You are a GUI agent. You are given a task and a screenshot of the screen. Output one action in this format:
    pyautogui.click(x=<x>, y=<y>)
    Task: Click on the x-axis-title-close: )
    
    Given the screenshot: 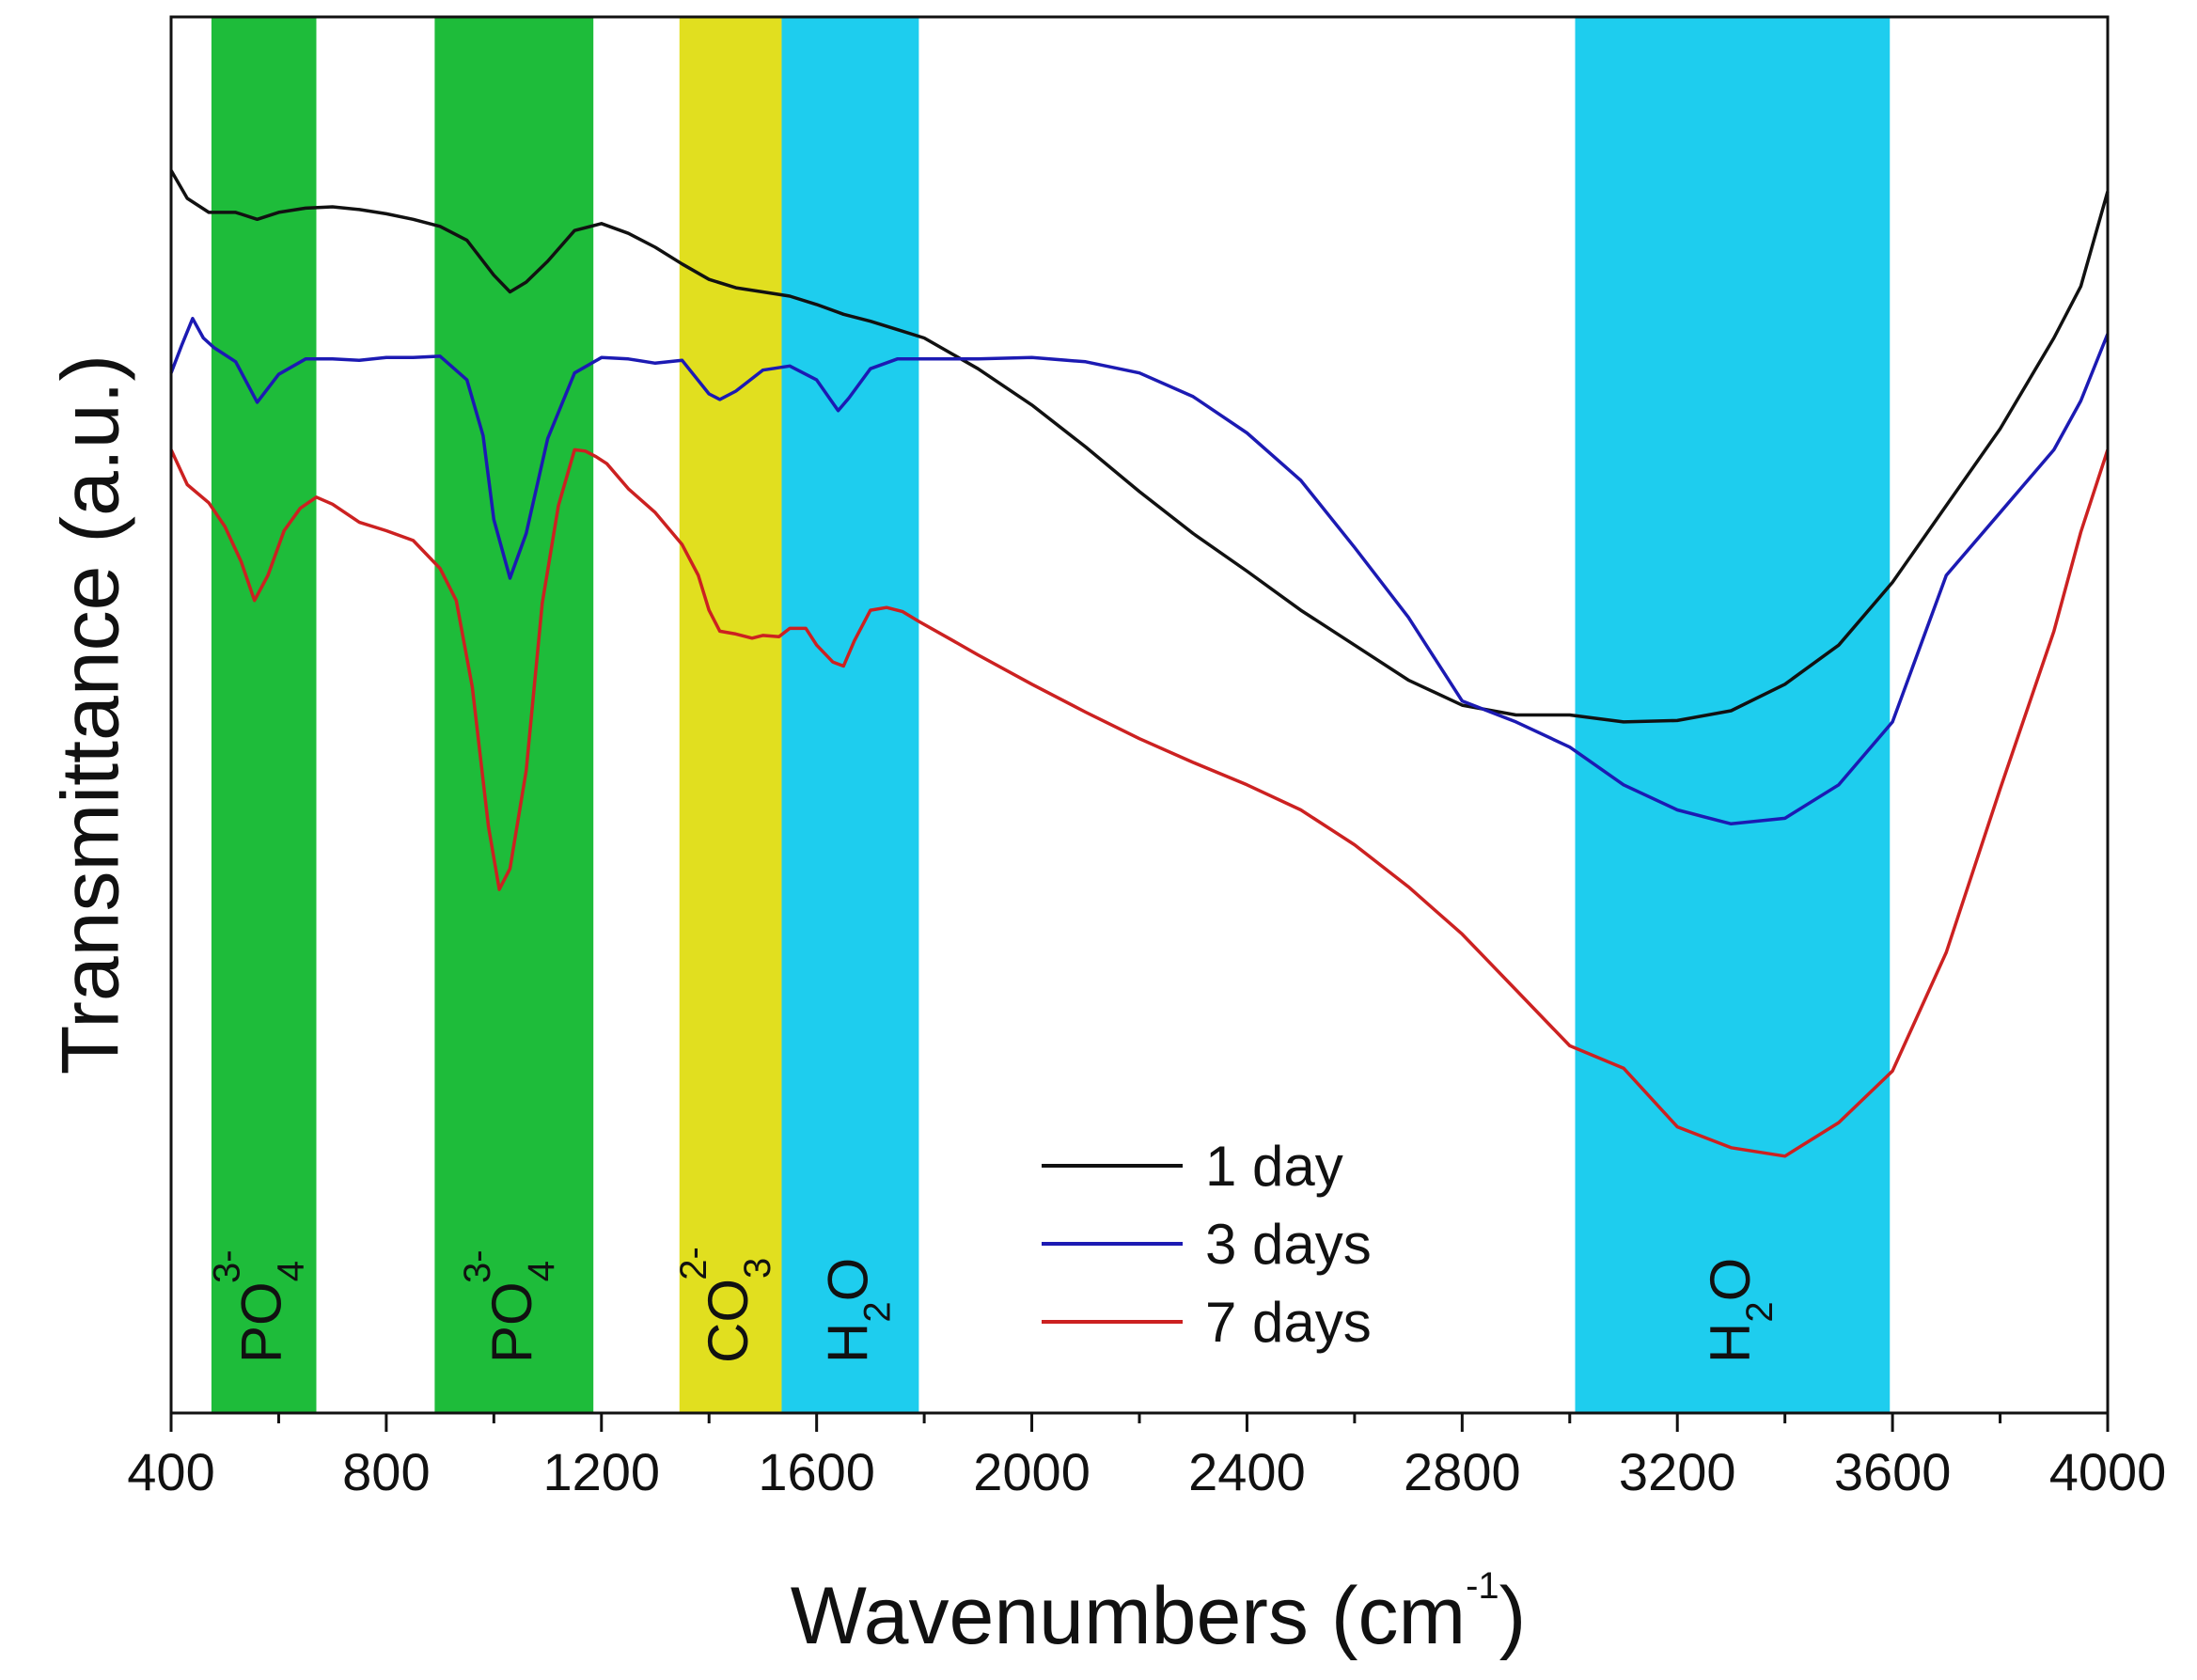 What is the action you would take?
    pyautogui.click(x=1513, y=1616)
    